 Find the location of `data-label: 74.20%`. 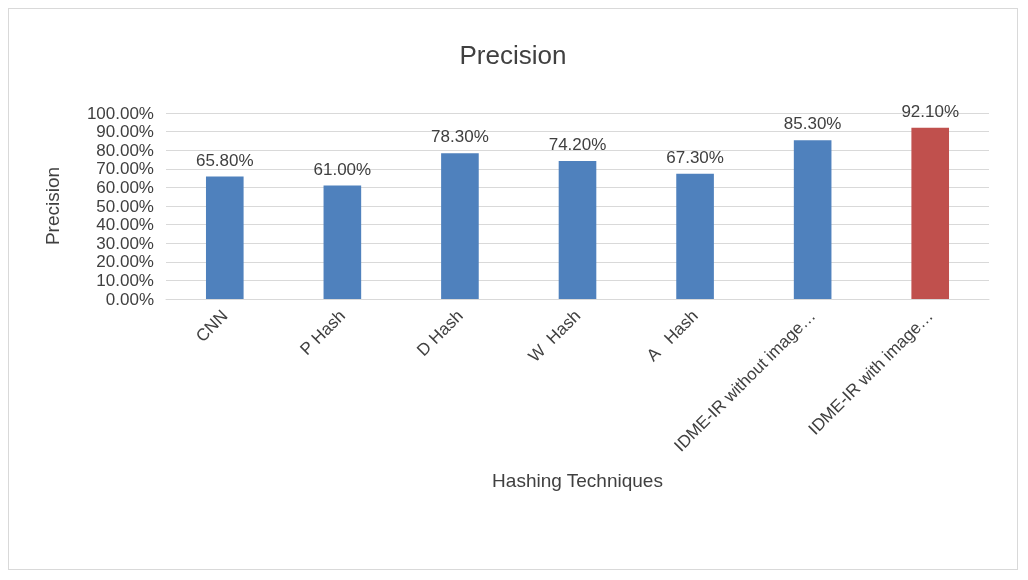

data-label: 74.20% is located at coordinates (577, 144).